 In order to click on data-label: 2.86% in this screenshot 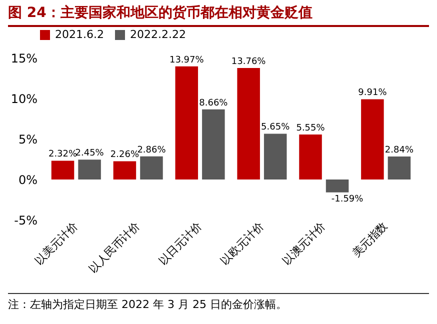, I will do `click(151, 150)`.